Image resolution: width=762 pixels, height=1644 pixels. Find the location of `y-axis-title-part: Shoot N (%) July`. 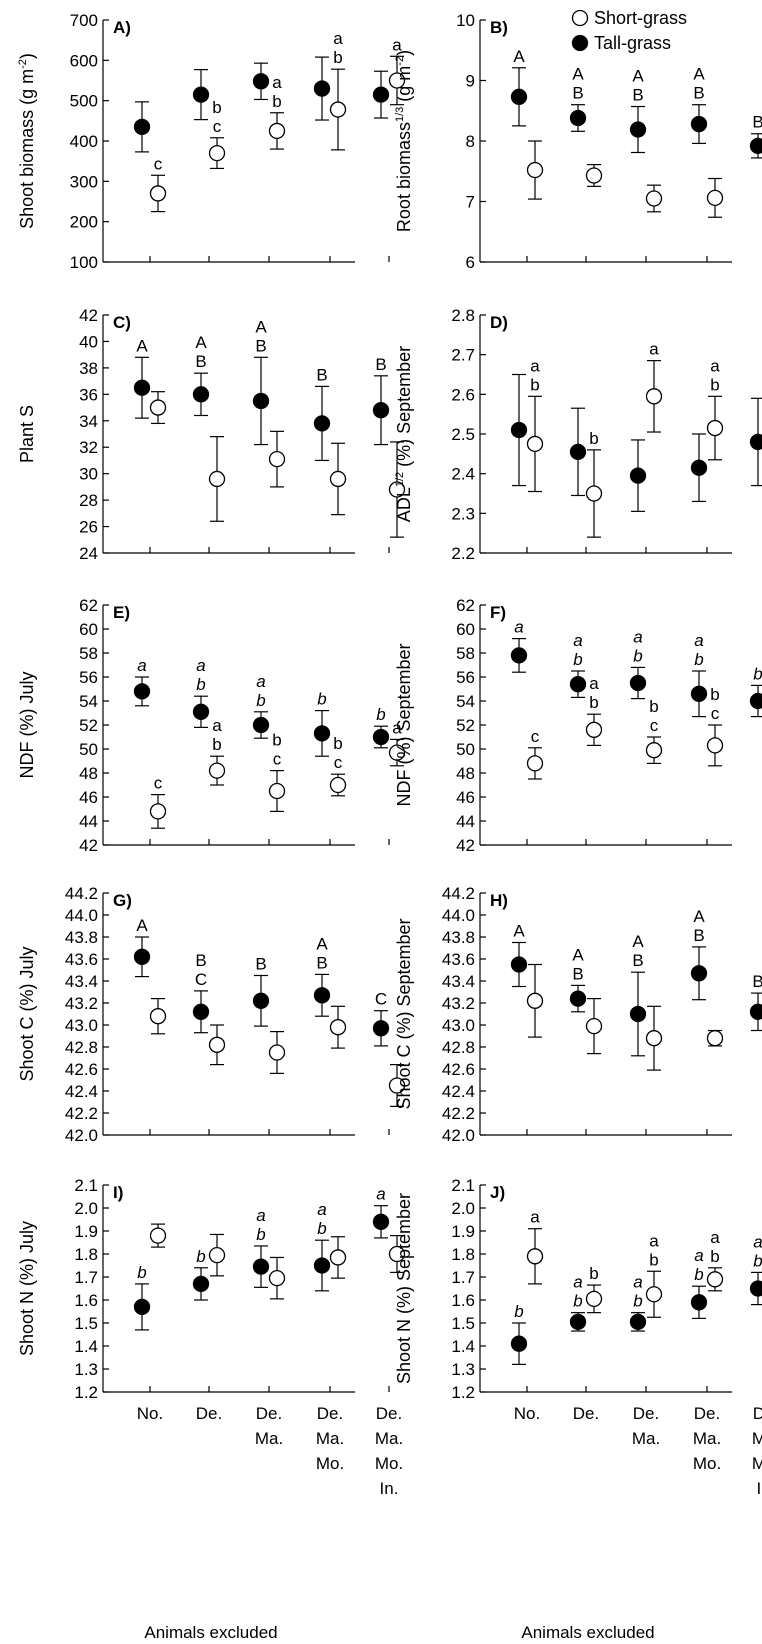

y-axis-title-part: Shoot N (%) July is located at coordinates (27, 1288).